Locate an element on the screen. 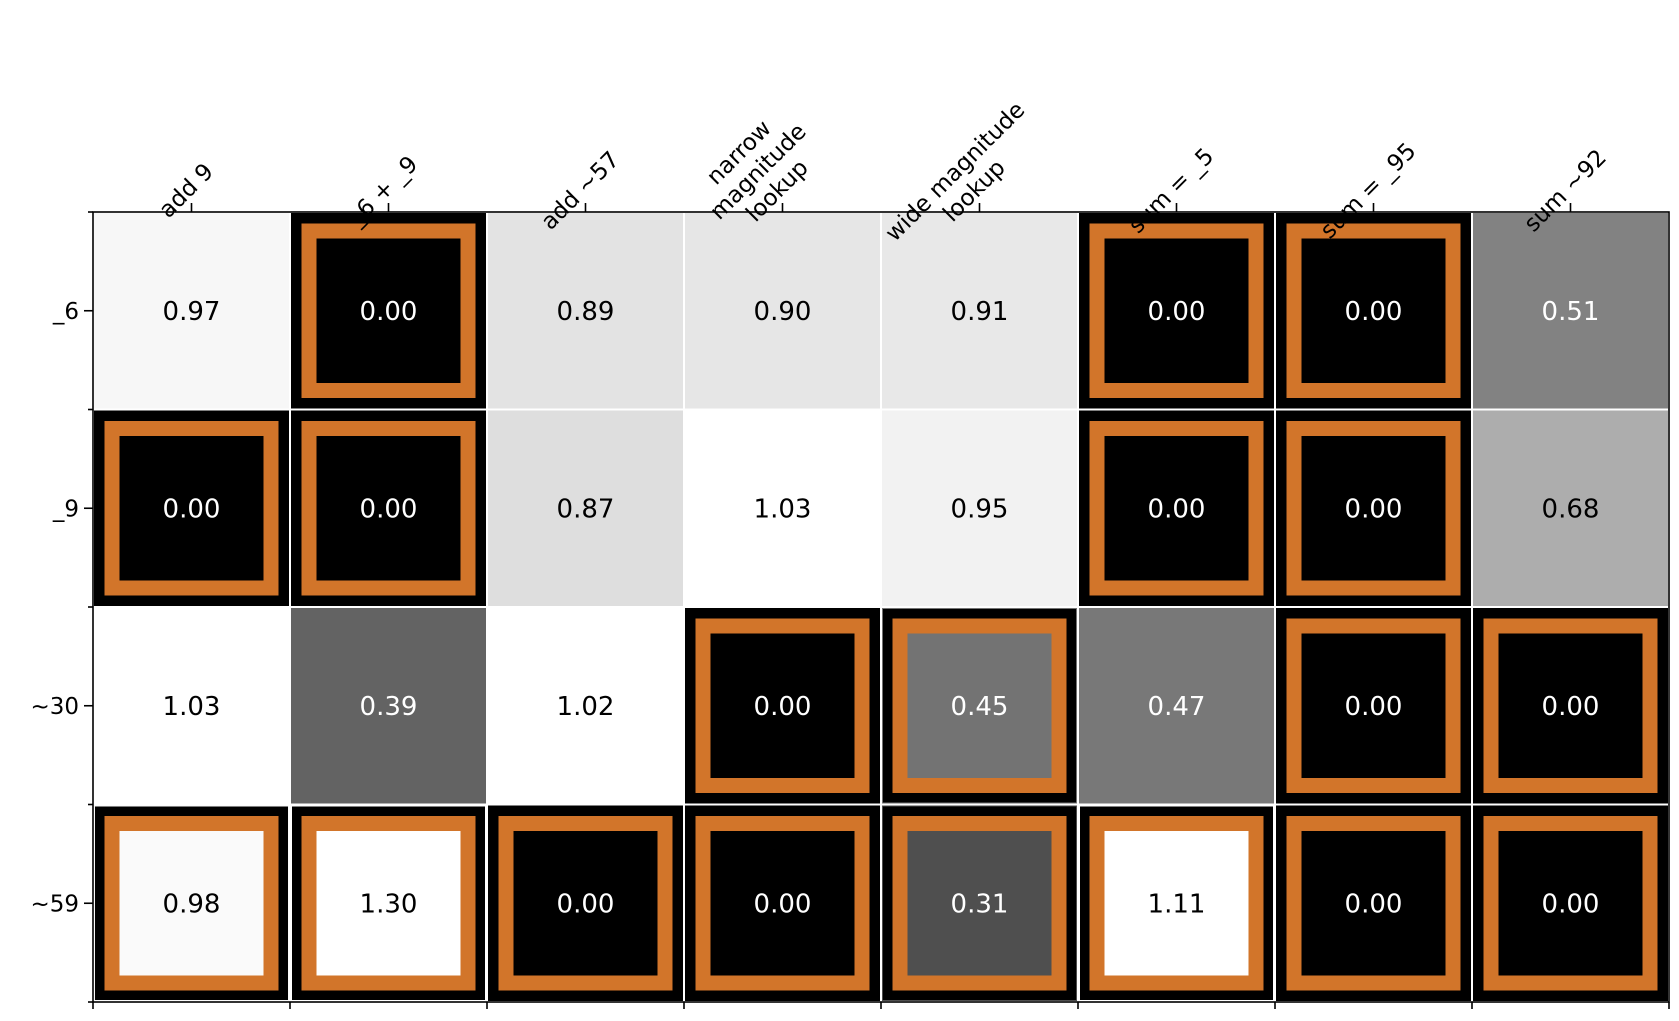 Image resolution: width=1679 pixels, height=1021 pixels. row-label: ~30 is located at coordinates (54, 707).